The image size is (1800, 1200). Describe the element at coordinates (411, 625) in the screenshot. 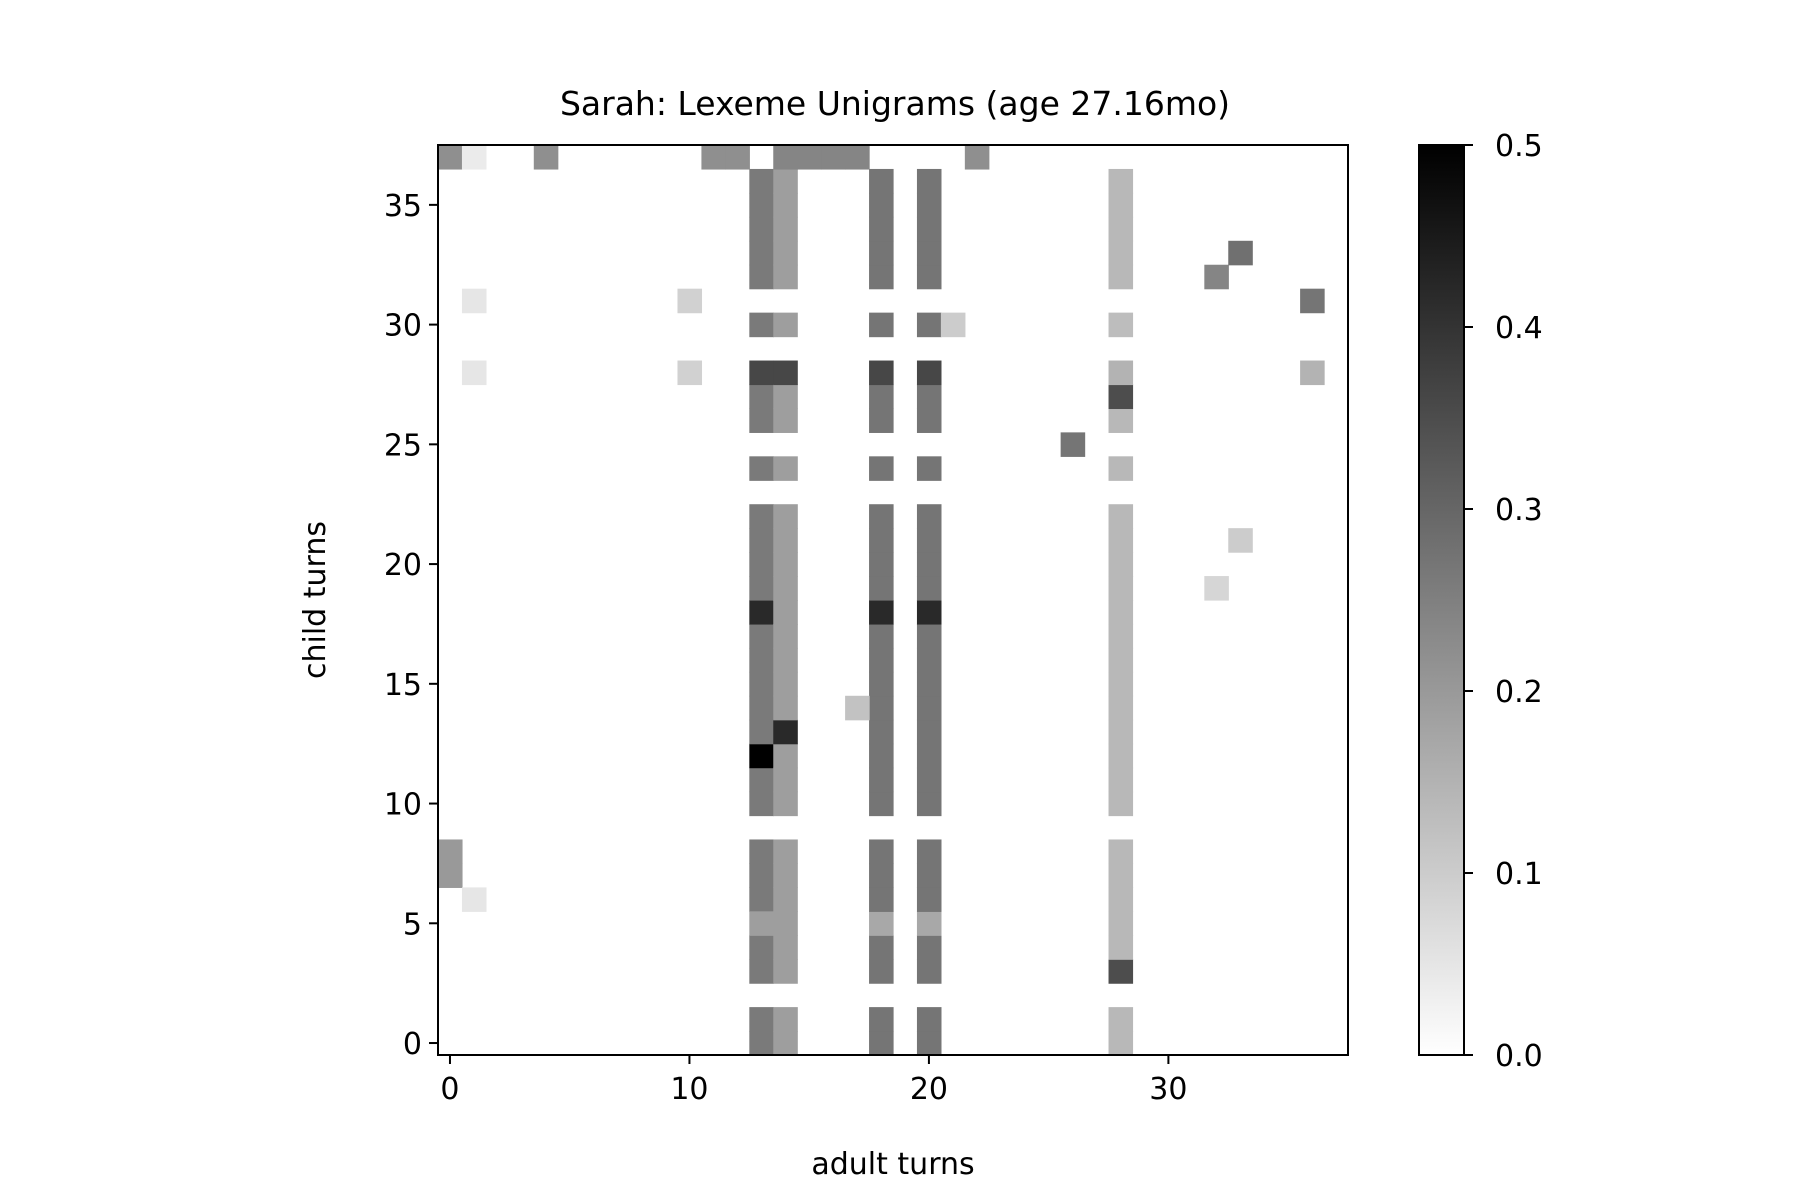

I see `y-axis: 0 5 10 15 20 25 30 35` at that location.